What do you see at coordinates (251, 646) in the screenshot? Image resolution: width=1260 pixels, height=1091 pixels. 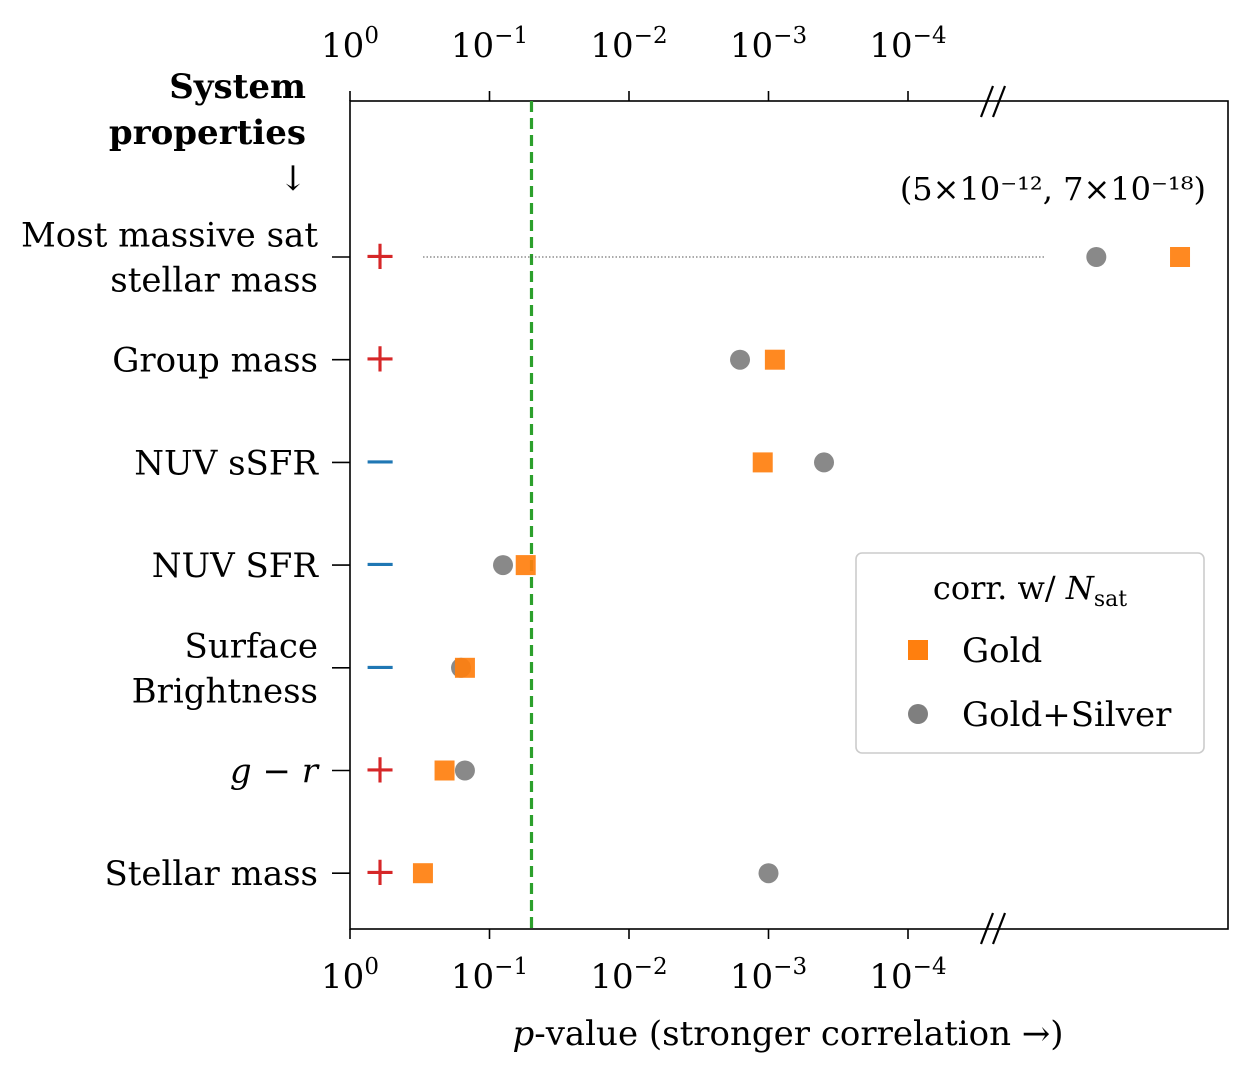 I see `y-category-label: Surface` at bounding box center [251, 646].